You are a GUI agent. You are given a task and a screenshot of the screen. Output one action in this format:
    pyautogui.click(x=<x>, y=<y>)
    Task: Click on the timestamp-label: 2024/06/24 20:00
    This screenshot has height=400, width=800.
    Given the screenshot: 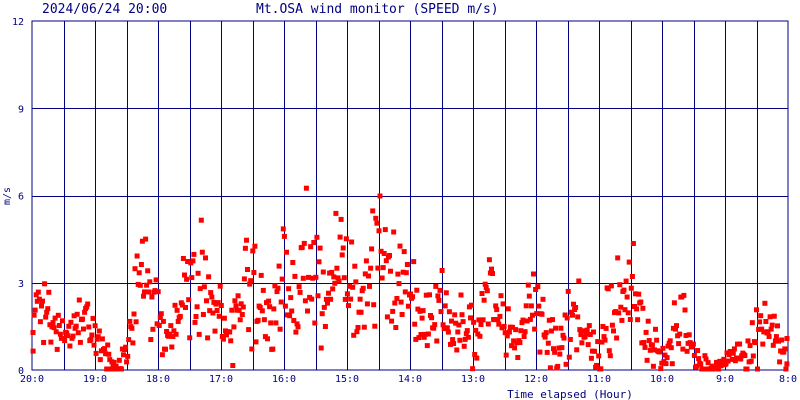 What is the action you would take?
    pyautogui.click(x=104, y=9)
    